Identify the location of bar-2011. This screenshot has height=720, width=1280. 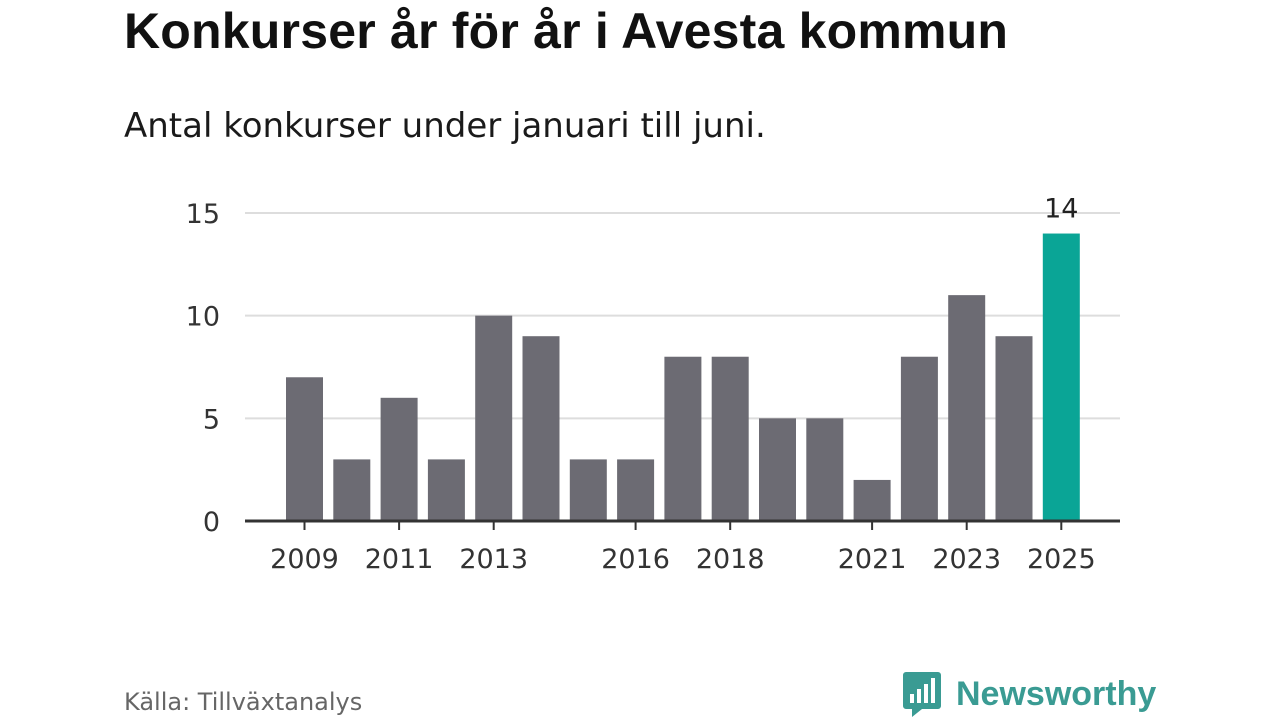
(399, 459).